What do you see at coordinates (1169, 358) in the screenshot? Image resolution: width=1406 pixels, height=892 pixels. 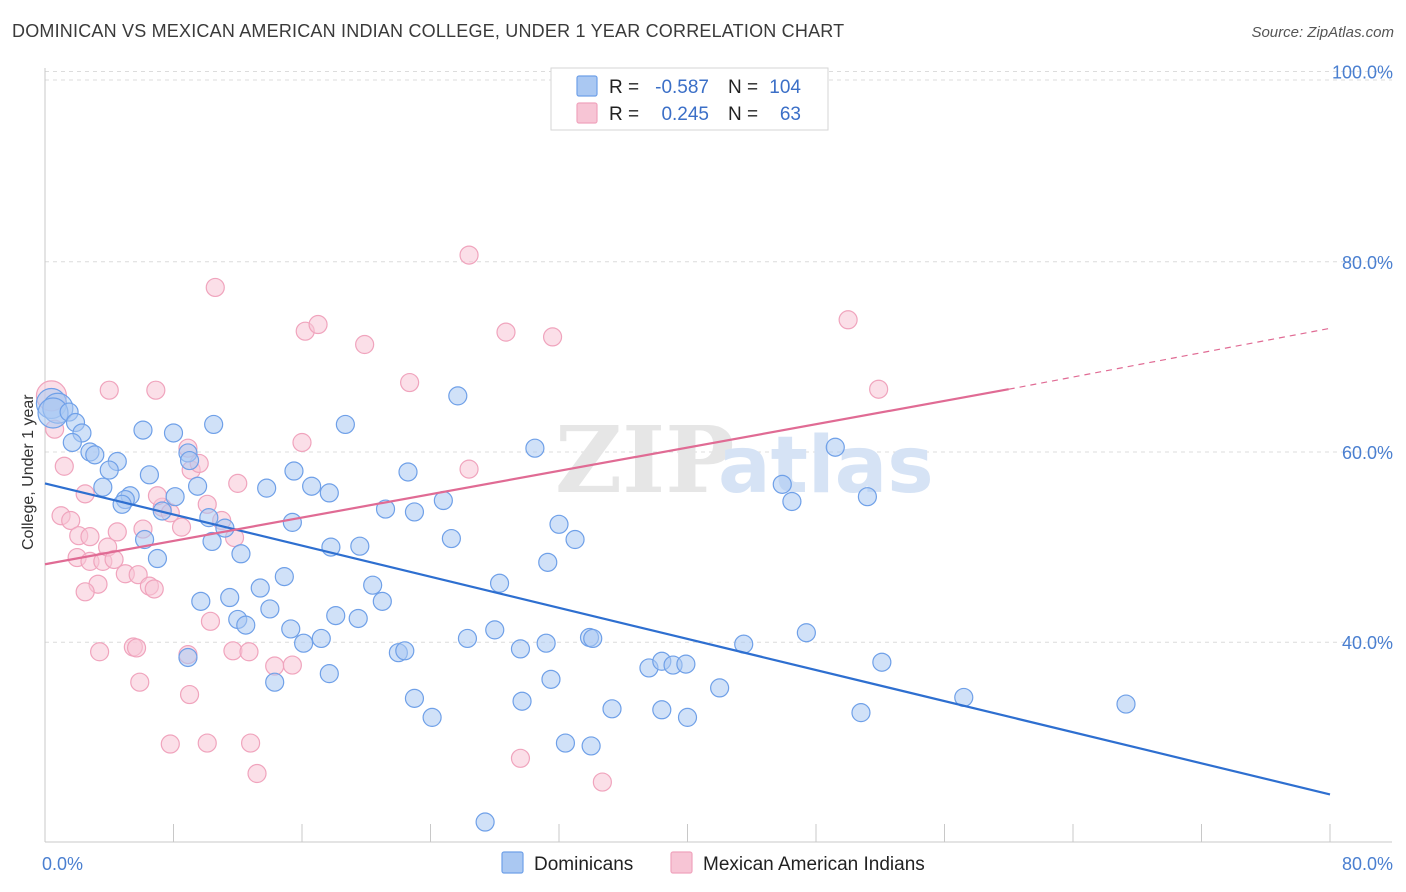 I see `trend-line-extension` at bounding box center [1169, 358].